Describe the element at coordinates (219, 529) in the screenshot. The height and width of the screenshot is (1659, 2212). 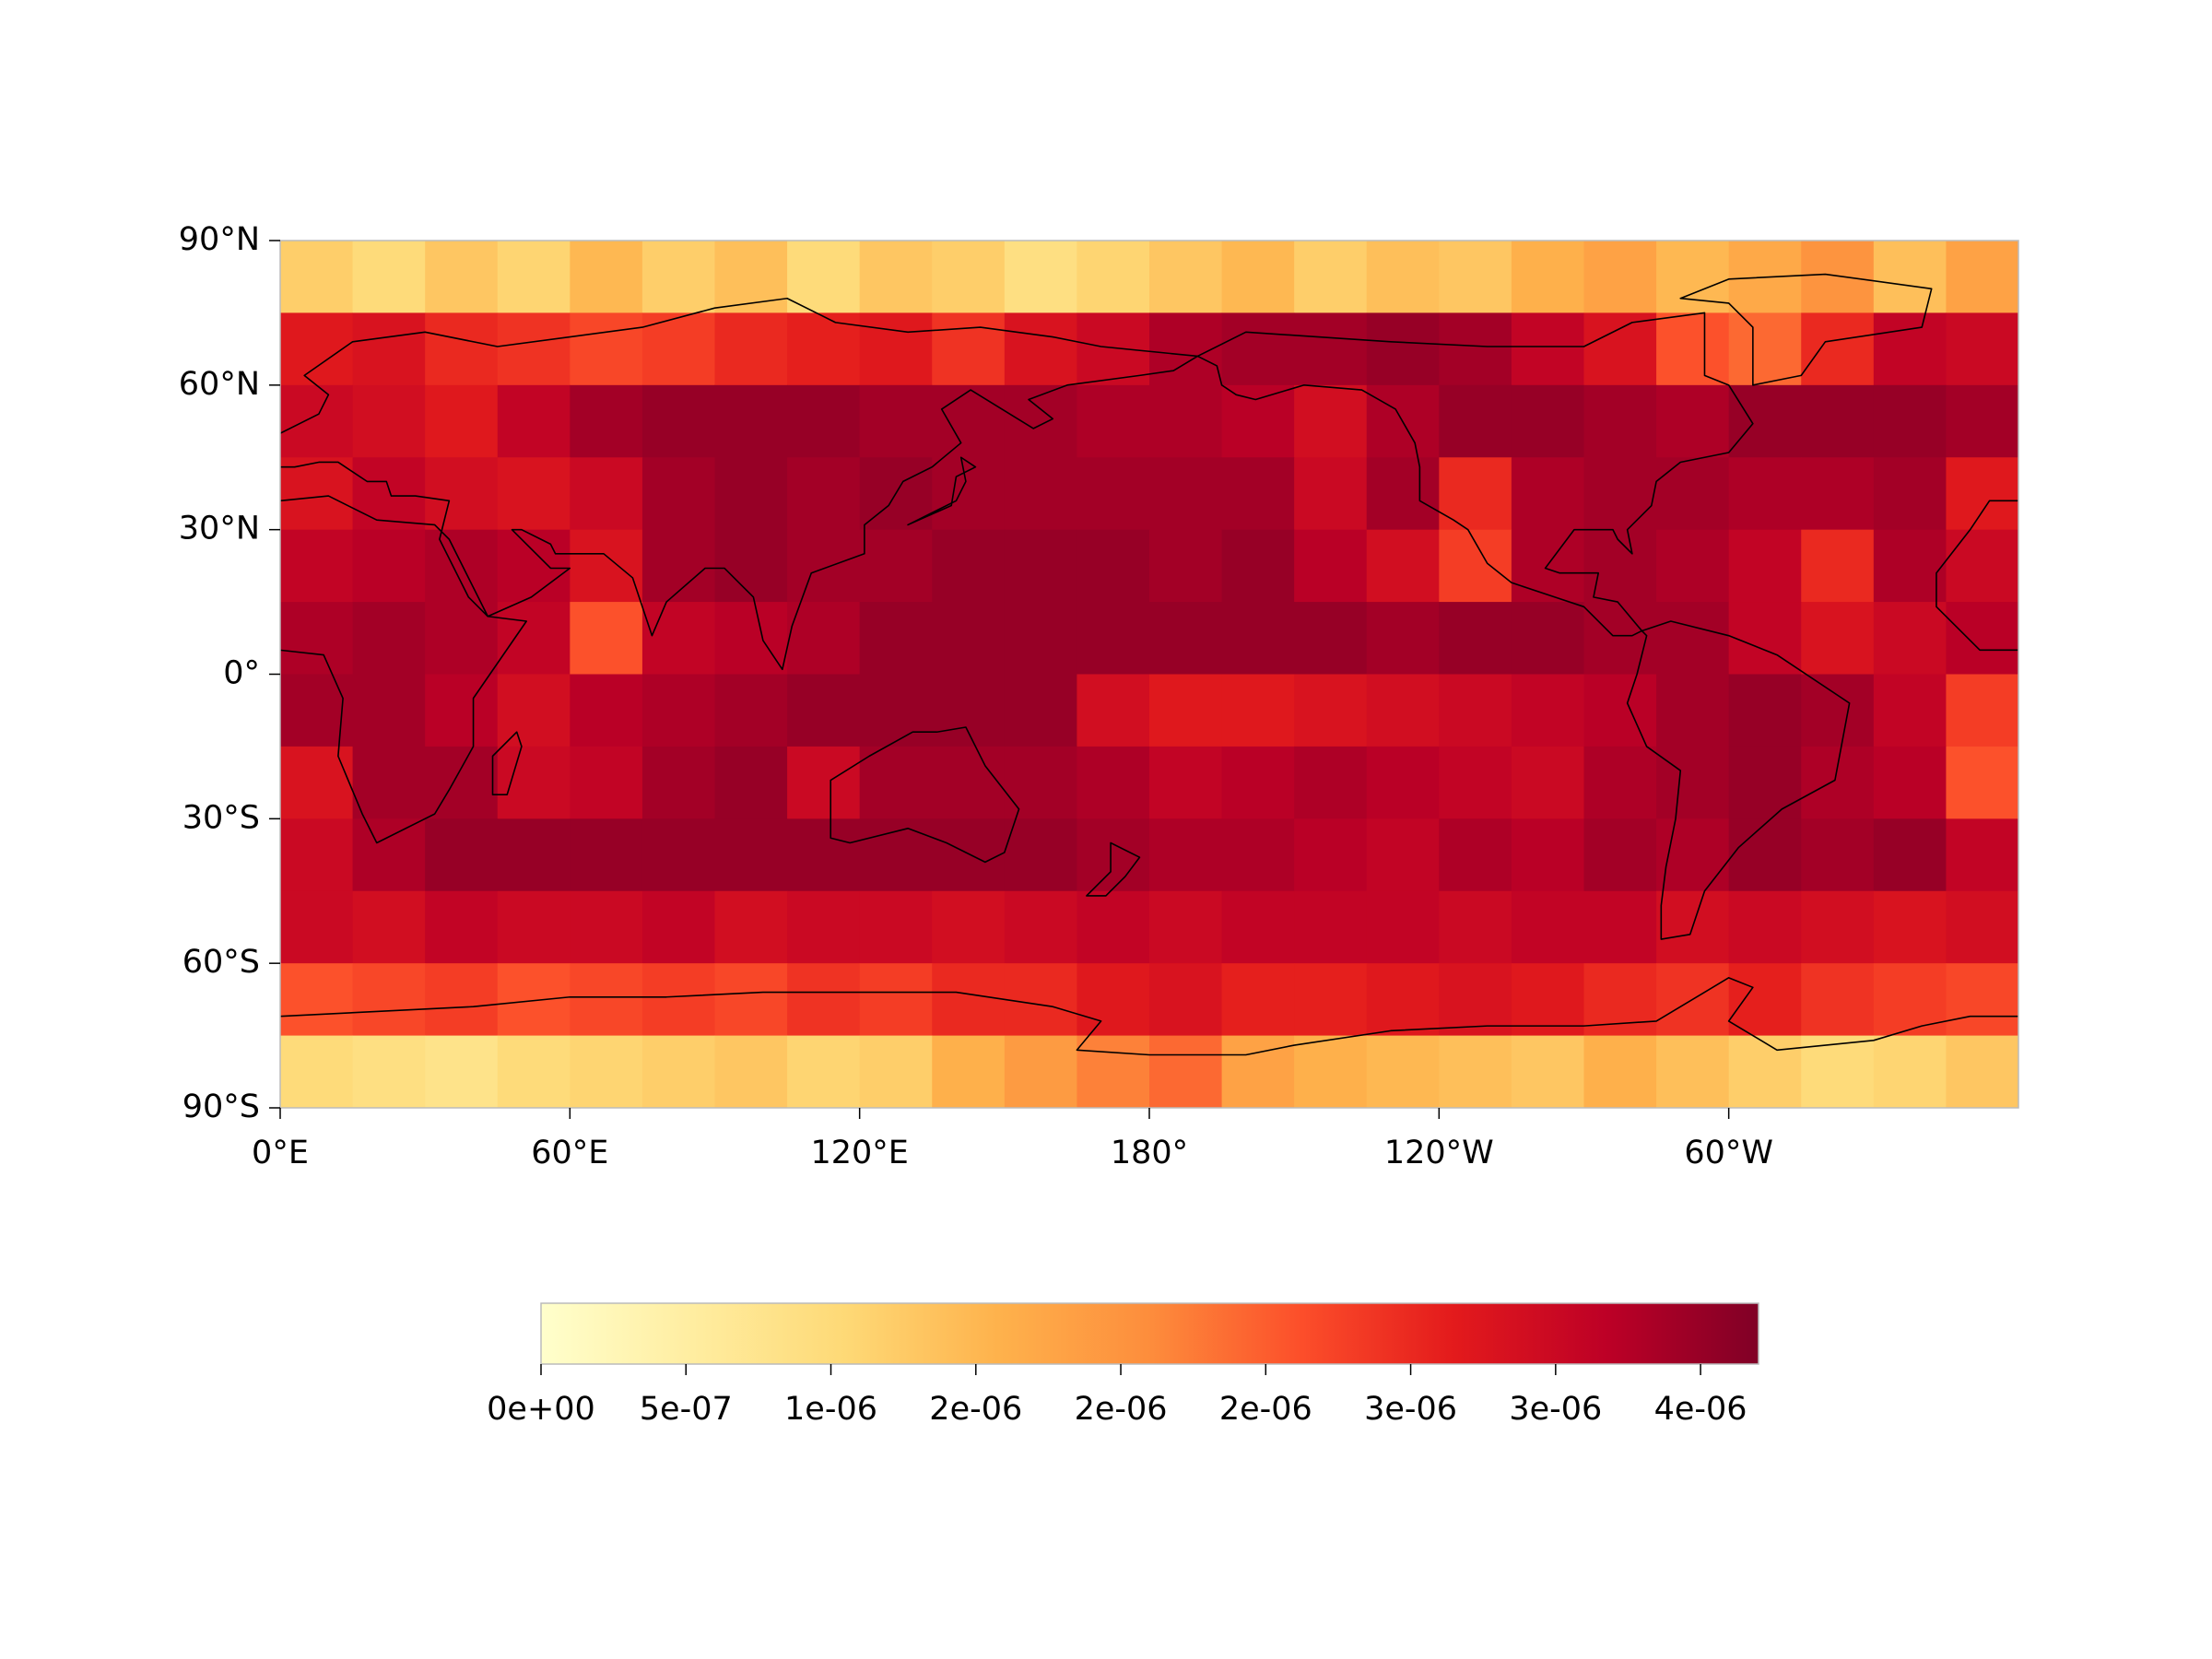
I see `y-tick-label: 30°N` at that location.